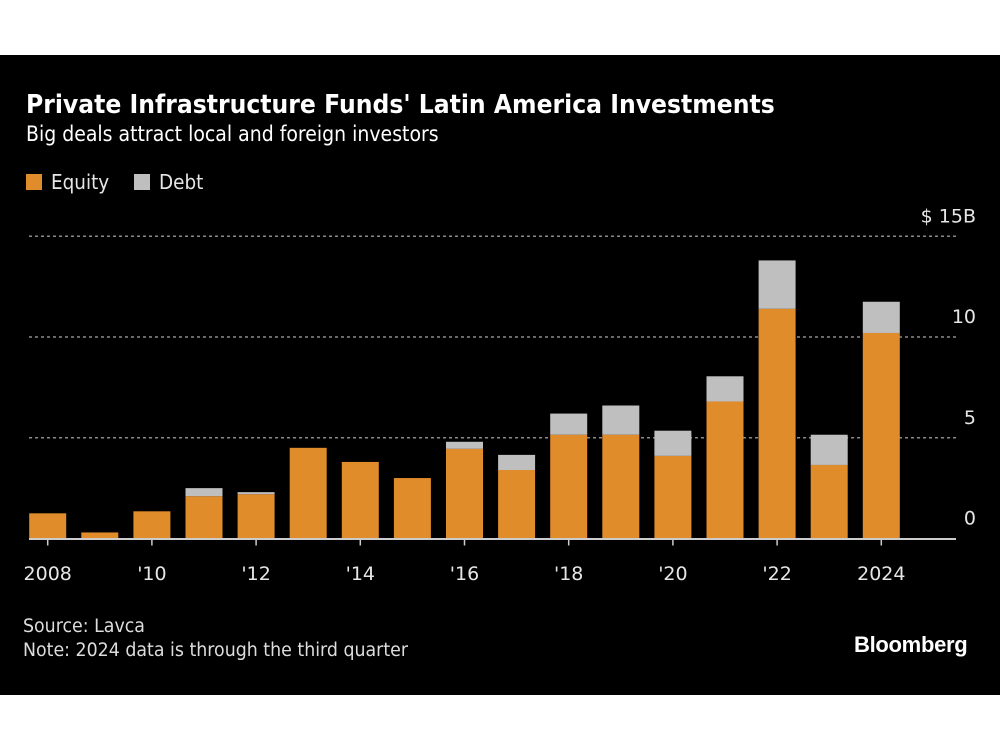 The image size is (1000, 750). I want to click on bar-equity-2023, so click(829, 501).